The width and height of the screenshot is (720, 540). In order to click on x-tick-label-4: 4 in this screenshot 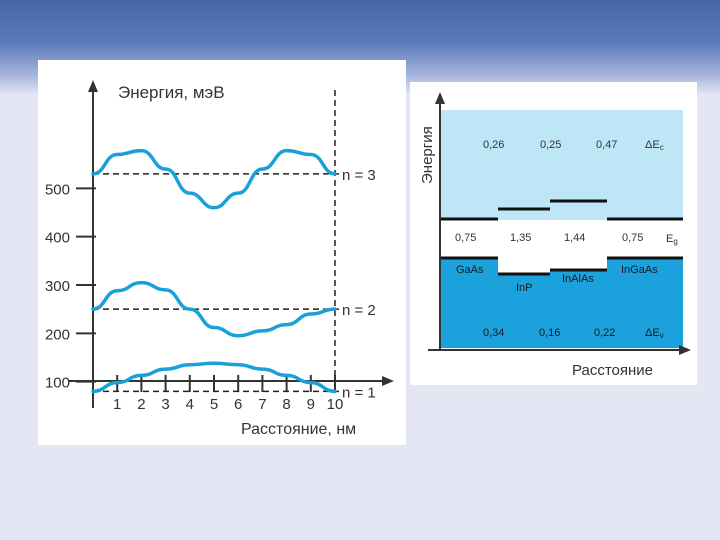, I will do `click(190, 404)`.